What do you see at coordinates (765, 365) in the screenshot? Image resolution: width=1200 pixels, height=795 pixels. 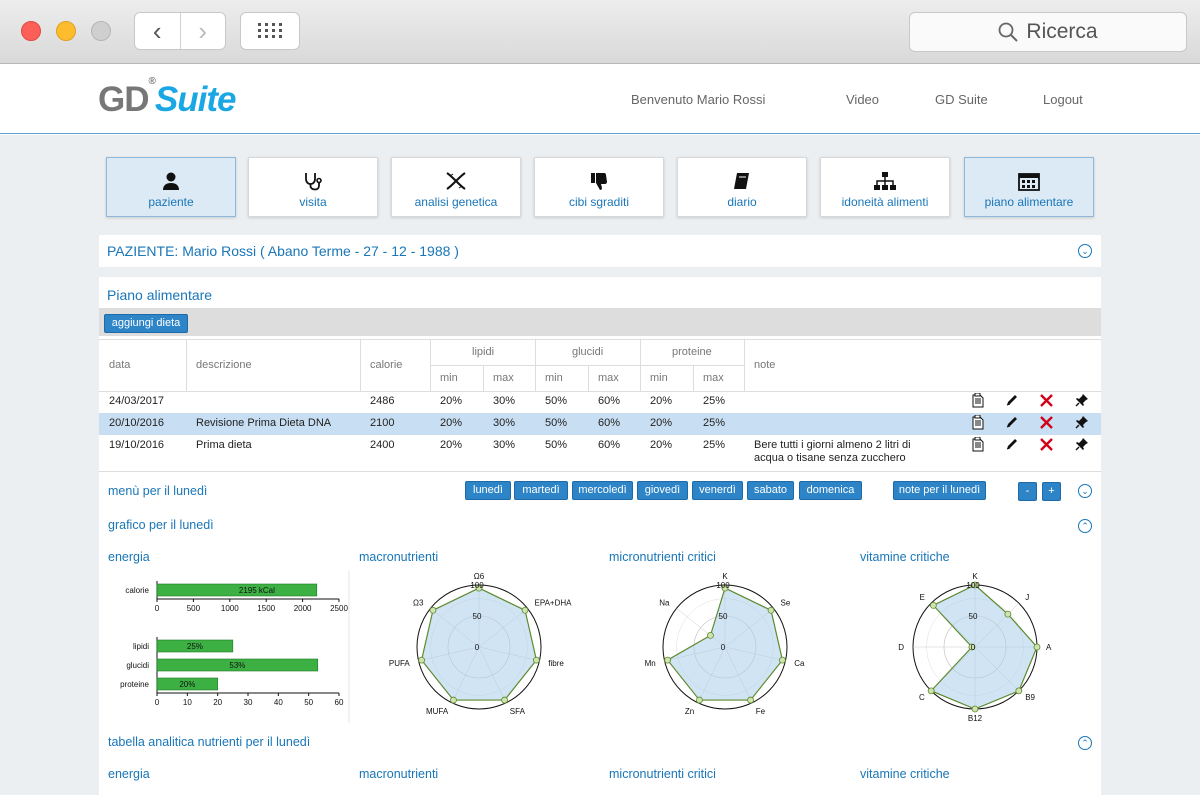 I see `col-header-note: note` at bounding box center [765, 365].